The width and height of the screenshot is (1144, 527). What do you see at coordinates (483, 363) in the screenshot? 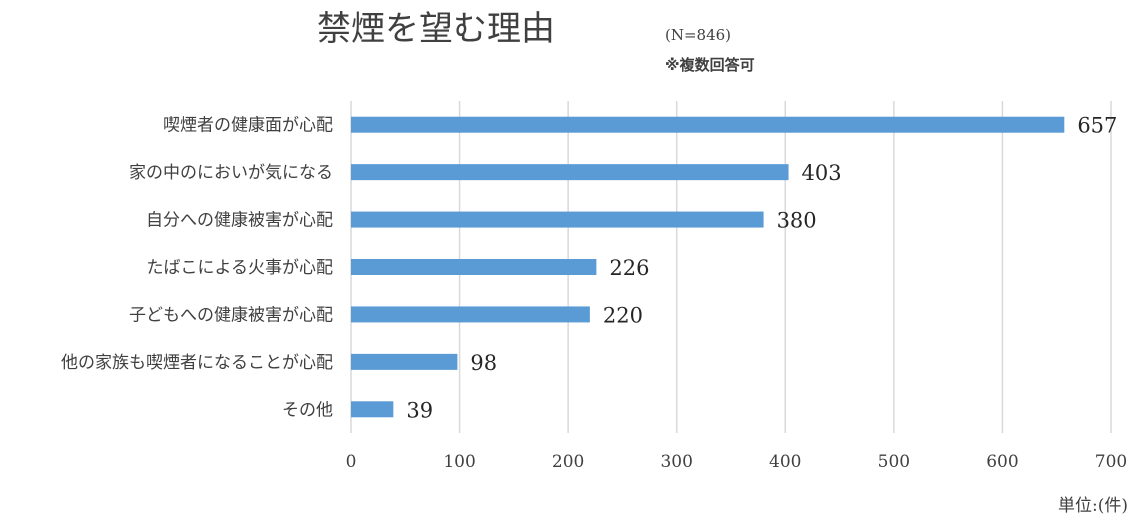
I see `data-label: 98` at bounding box center [483, 363].